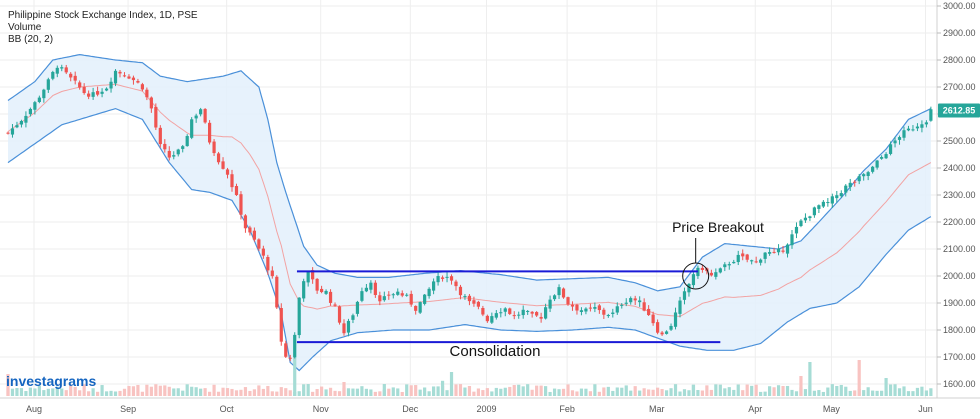 This screenshot has height=419, width=980. What do you see at coordinates (479, 409) in the screenshot?
I see `time-axis: Aug Sep Oct Nov Dec 2009 Feb Mar Apr May Jun` at bounding box center [479, 409].